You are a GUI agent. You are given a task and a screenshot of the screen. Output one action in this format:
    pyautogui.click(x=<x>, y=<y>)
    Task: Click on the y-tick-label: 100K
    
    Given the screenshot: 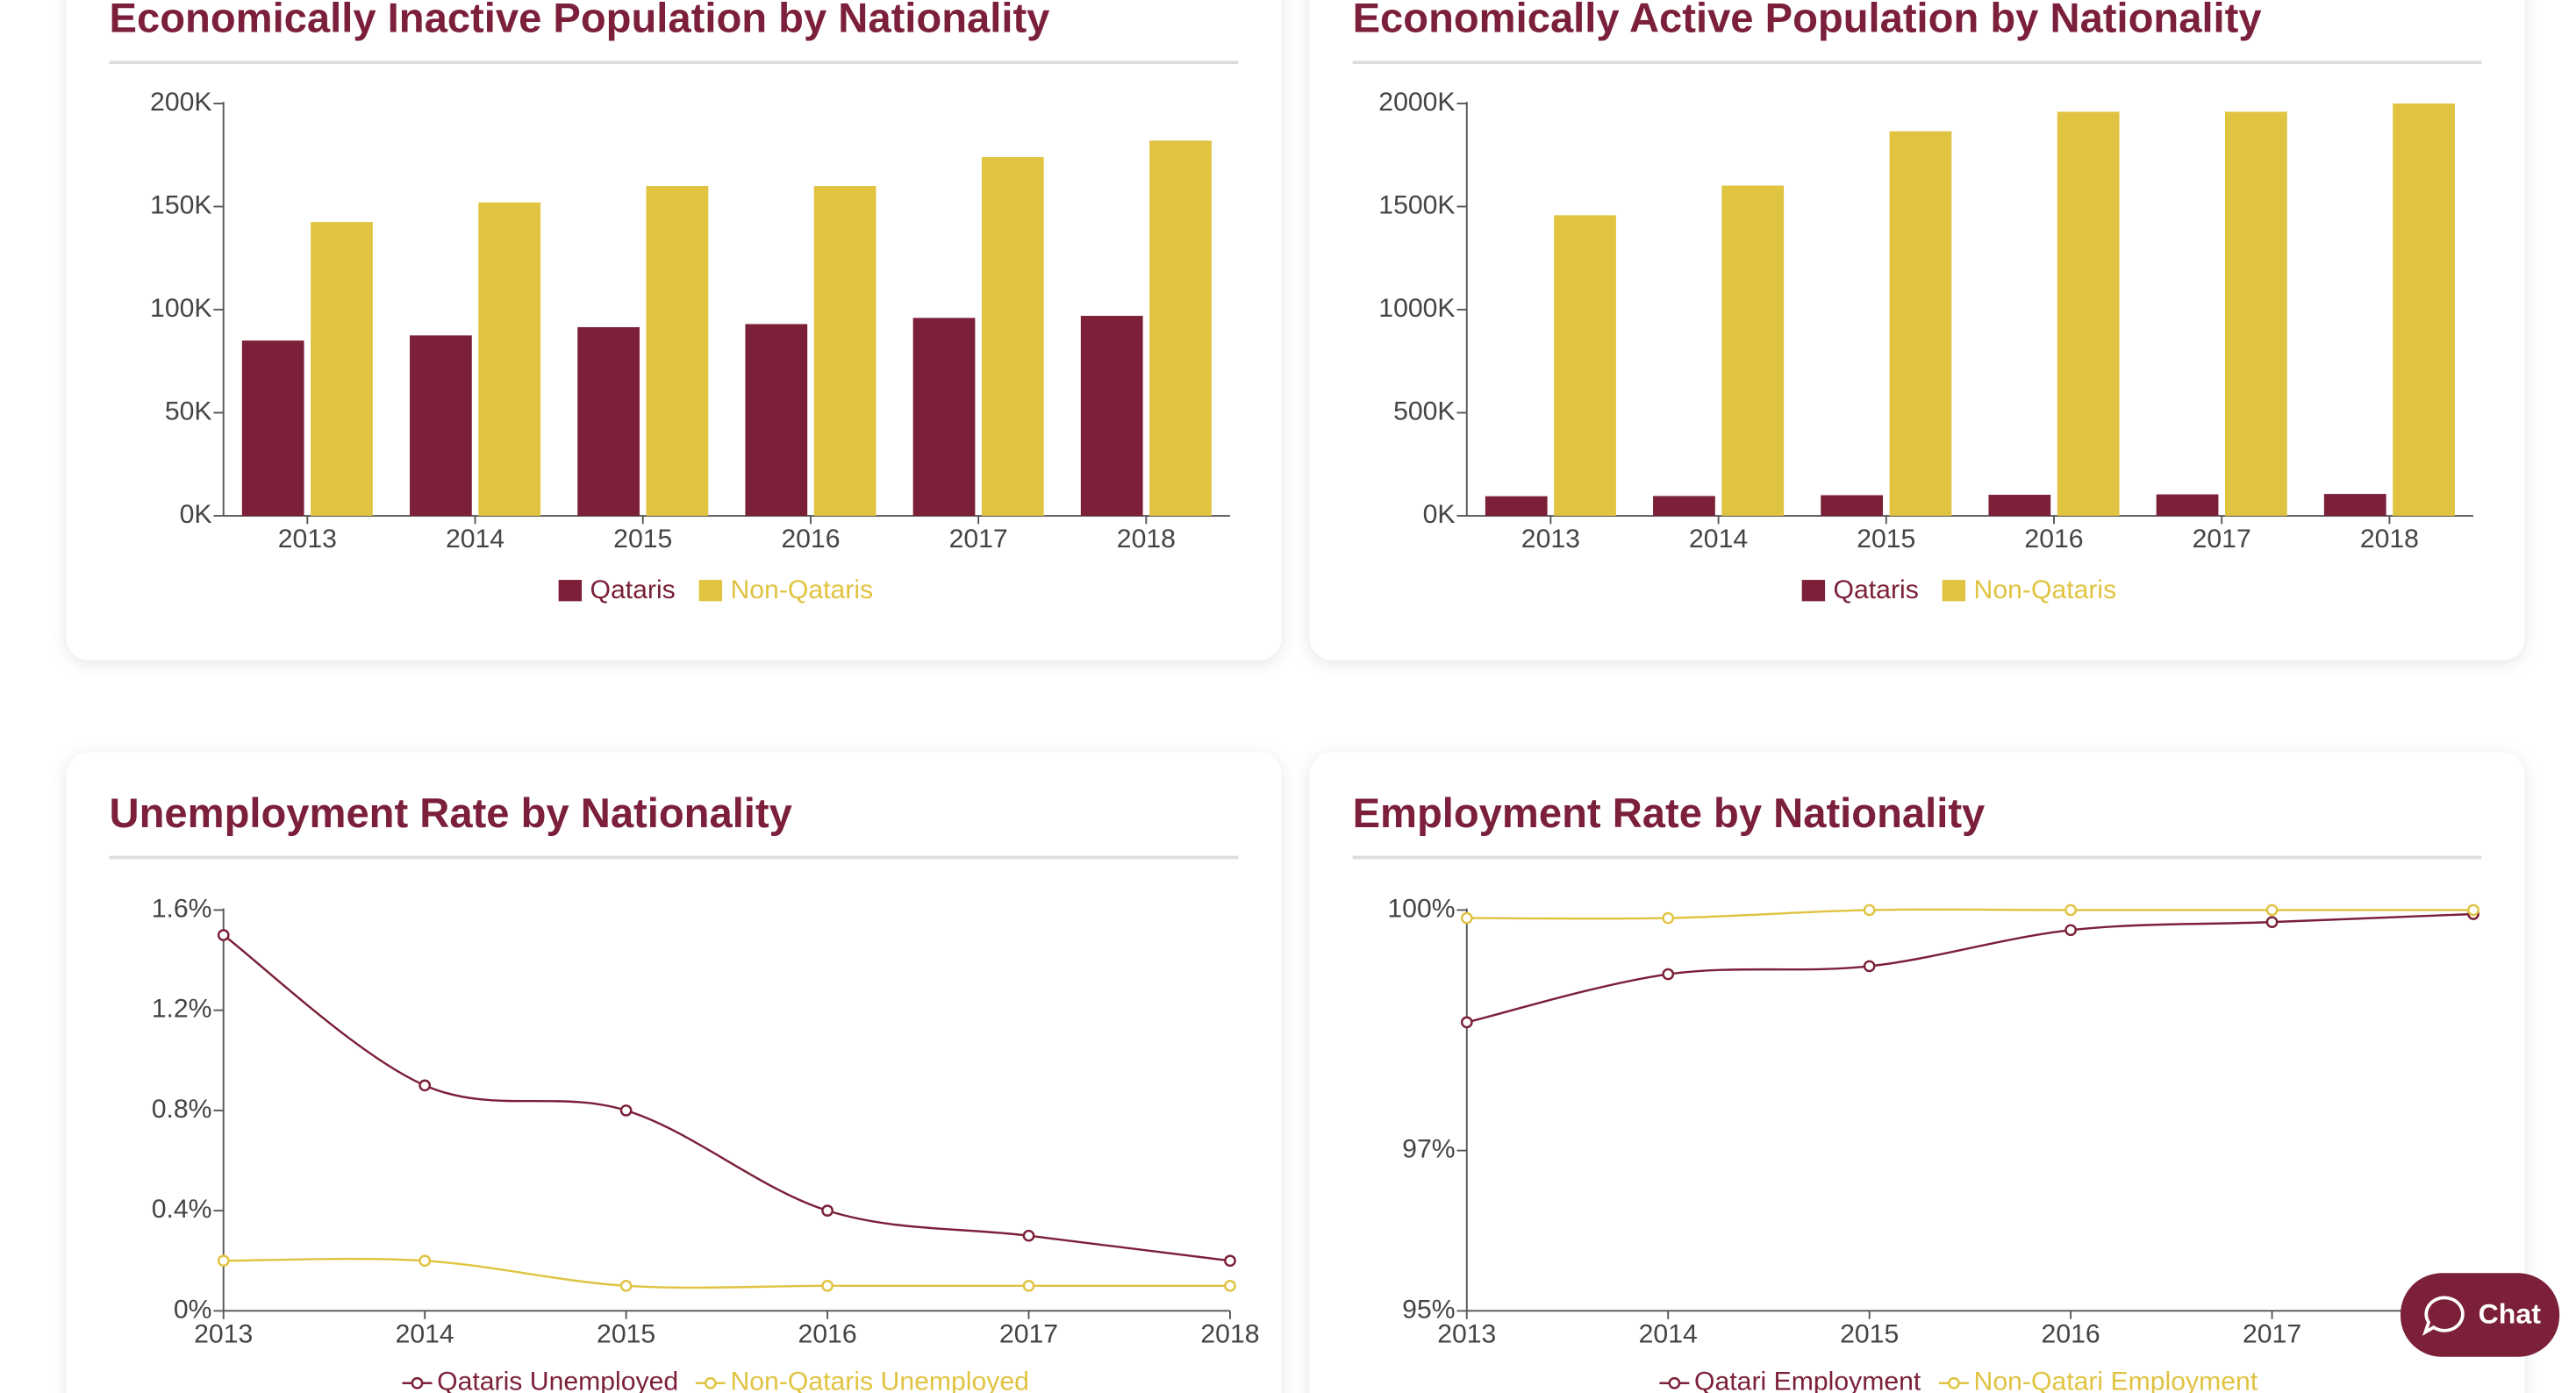 What is the action you would take?
    pyautogui.click(x=180, y=308)
    